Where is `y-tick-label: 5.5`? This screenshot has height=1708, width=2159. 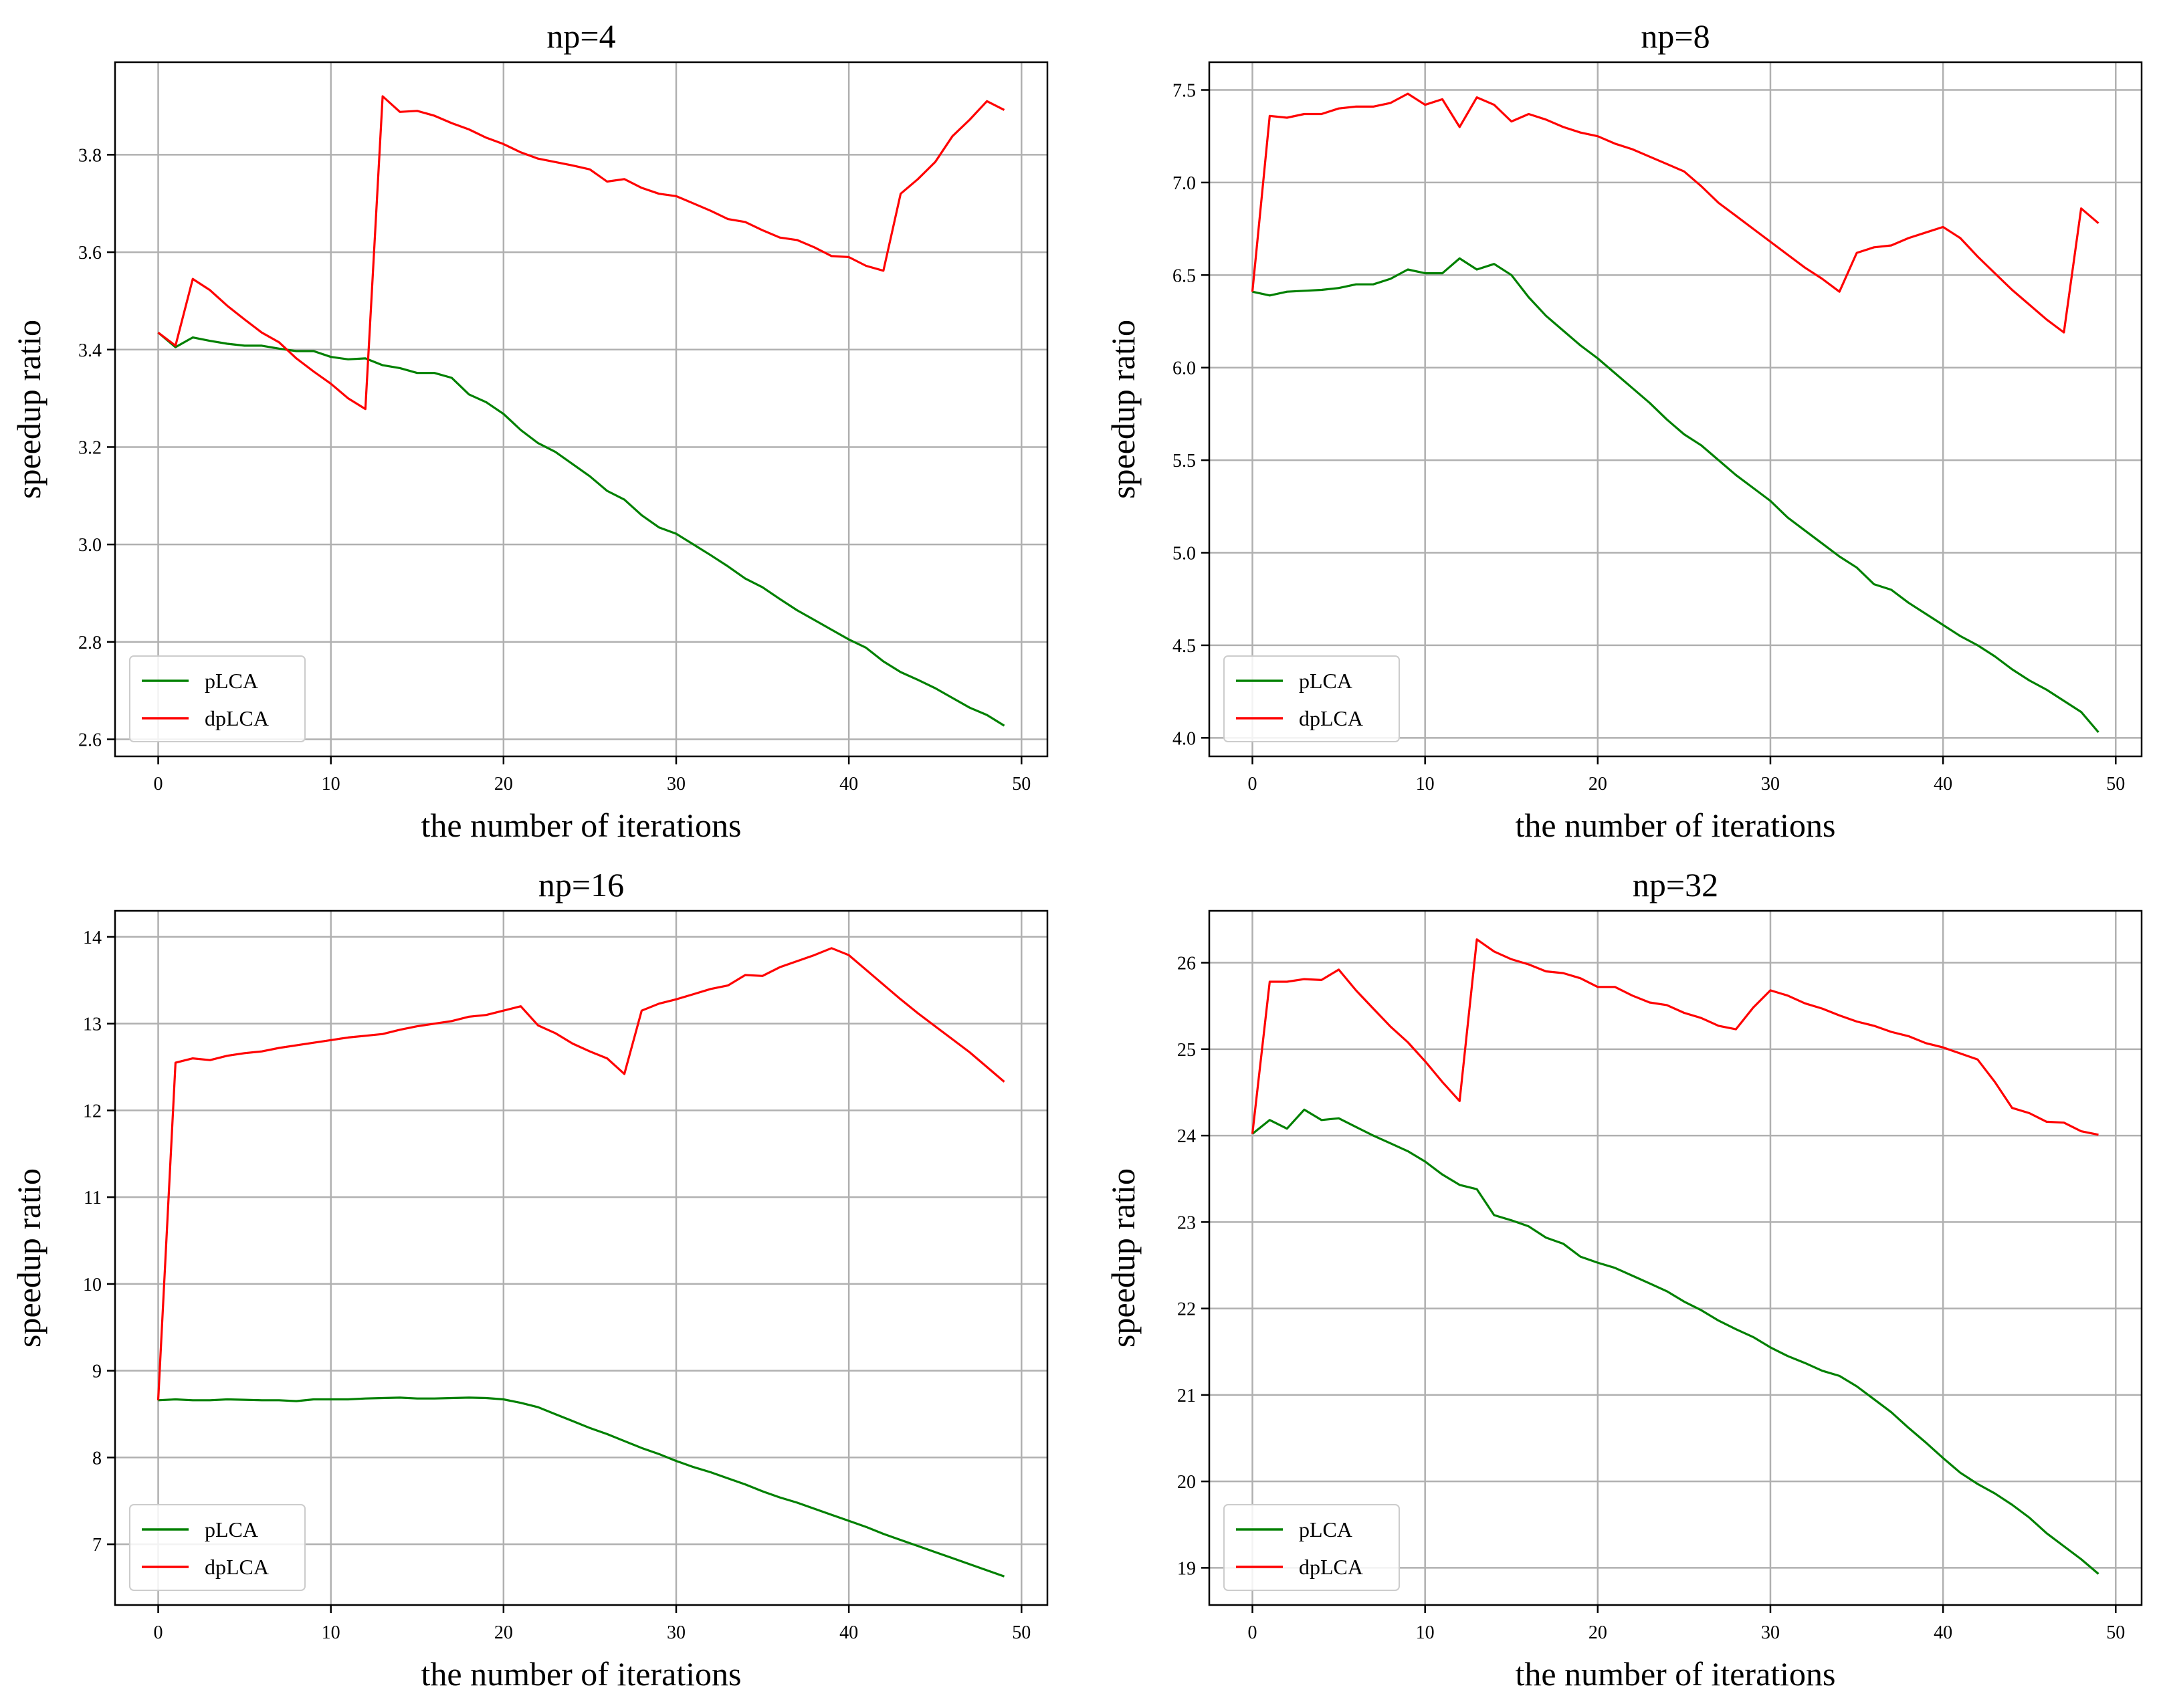
y-tick-label: 5.5 is located at coordinates (1184, 461).